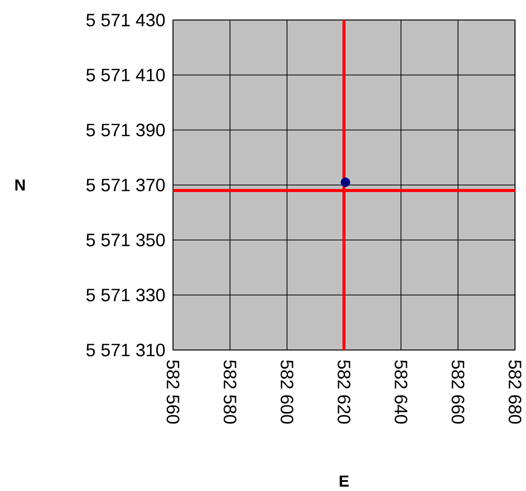  I want to click on x-tick-label: 582 660, so click(458, 392).